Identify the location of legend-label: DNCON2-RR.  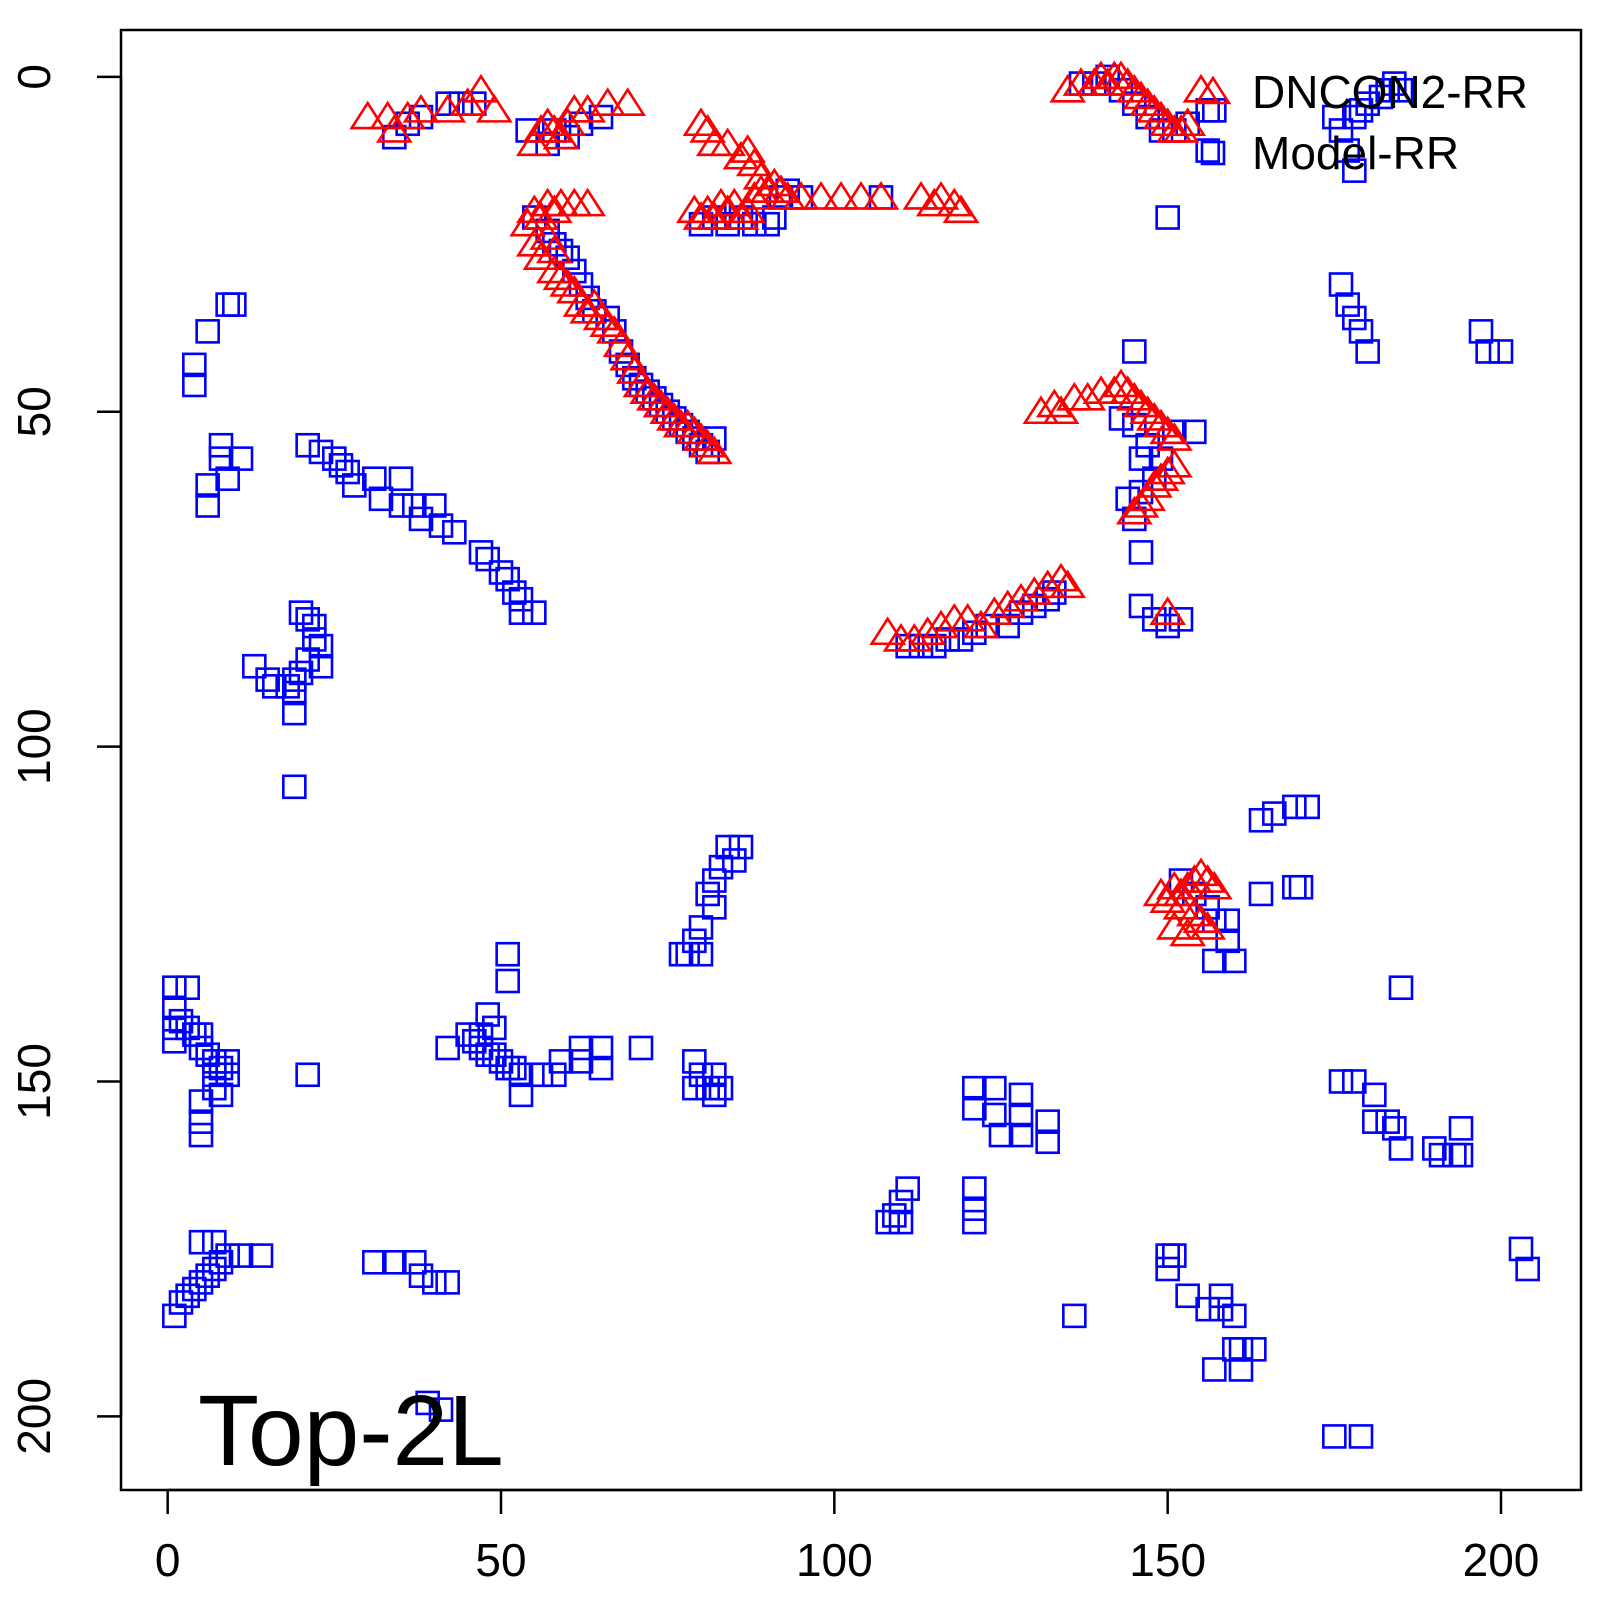
(1390, 92).